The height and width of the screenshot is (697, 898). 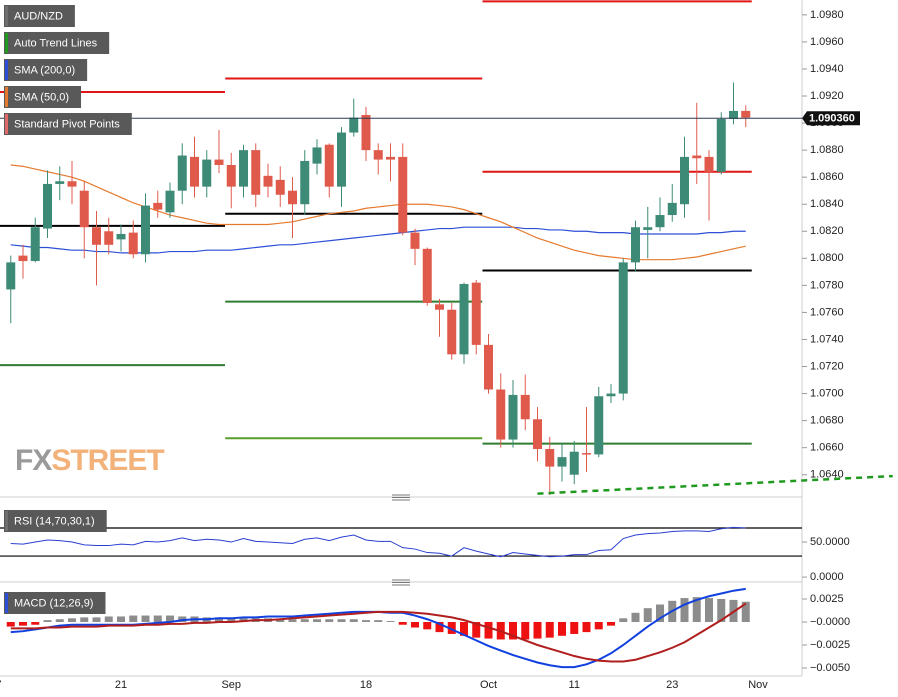 I want to click on y-tick-label: 1.0980, so click(x=827, y=15).